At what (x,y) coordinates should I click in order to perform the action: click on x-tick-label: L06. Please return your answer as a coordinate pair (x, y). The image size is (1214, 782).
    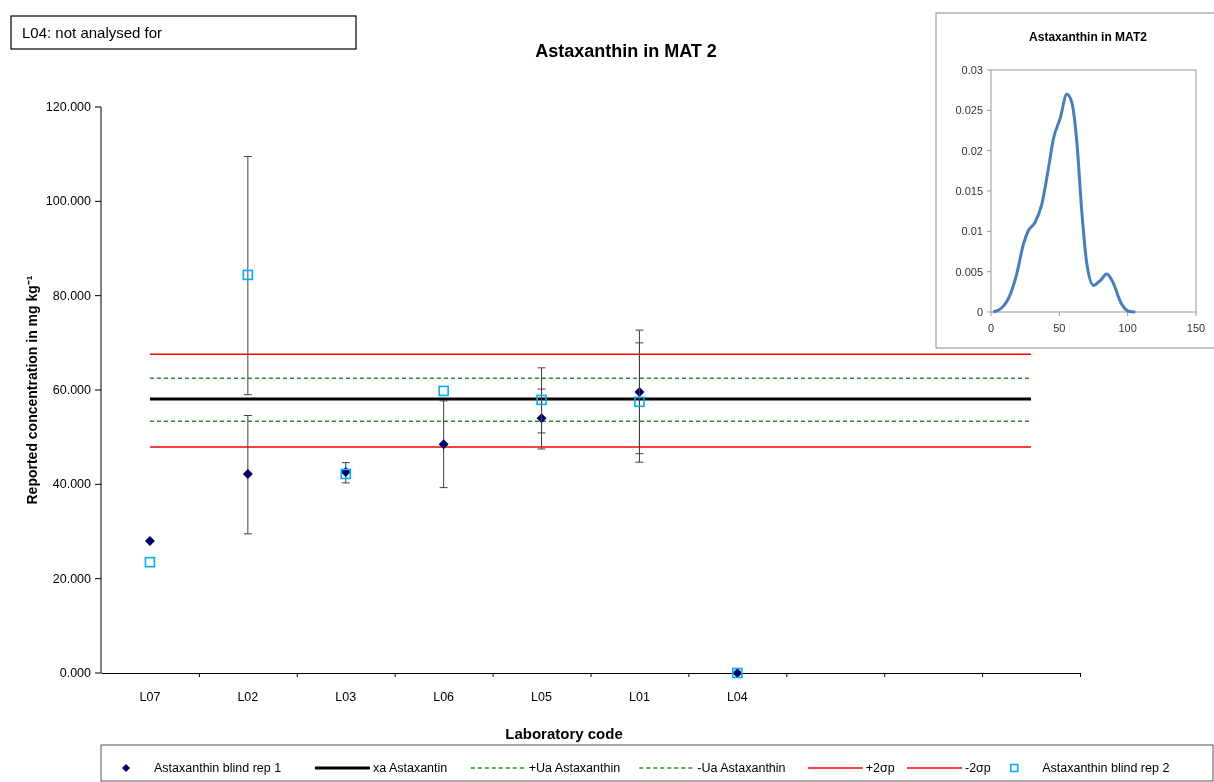
    Looking at the image, I should click on (444, 697).